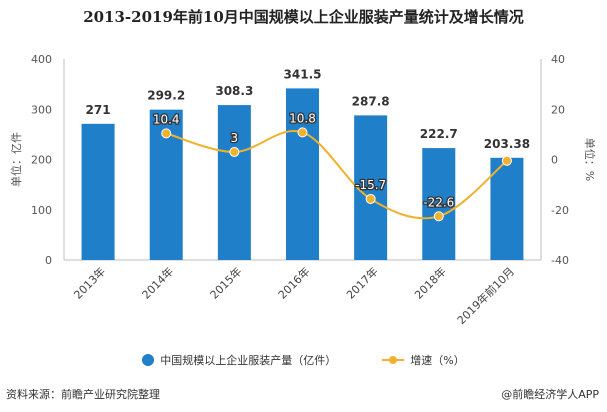  I want to click on growth-value-label: 10.4, so click(166, 119).